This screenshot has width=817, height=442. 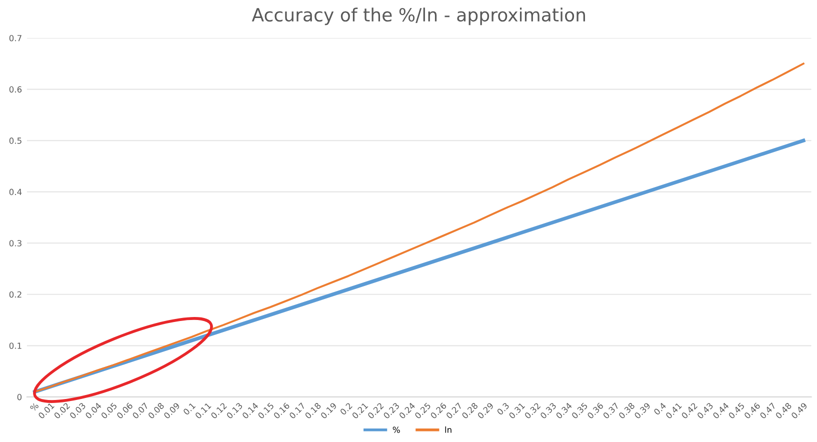 What do you see at coordinates (396, 429) in the screenshot?
I see `legend-label: %` at bounding box center [396, 429].